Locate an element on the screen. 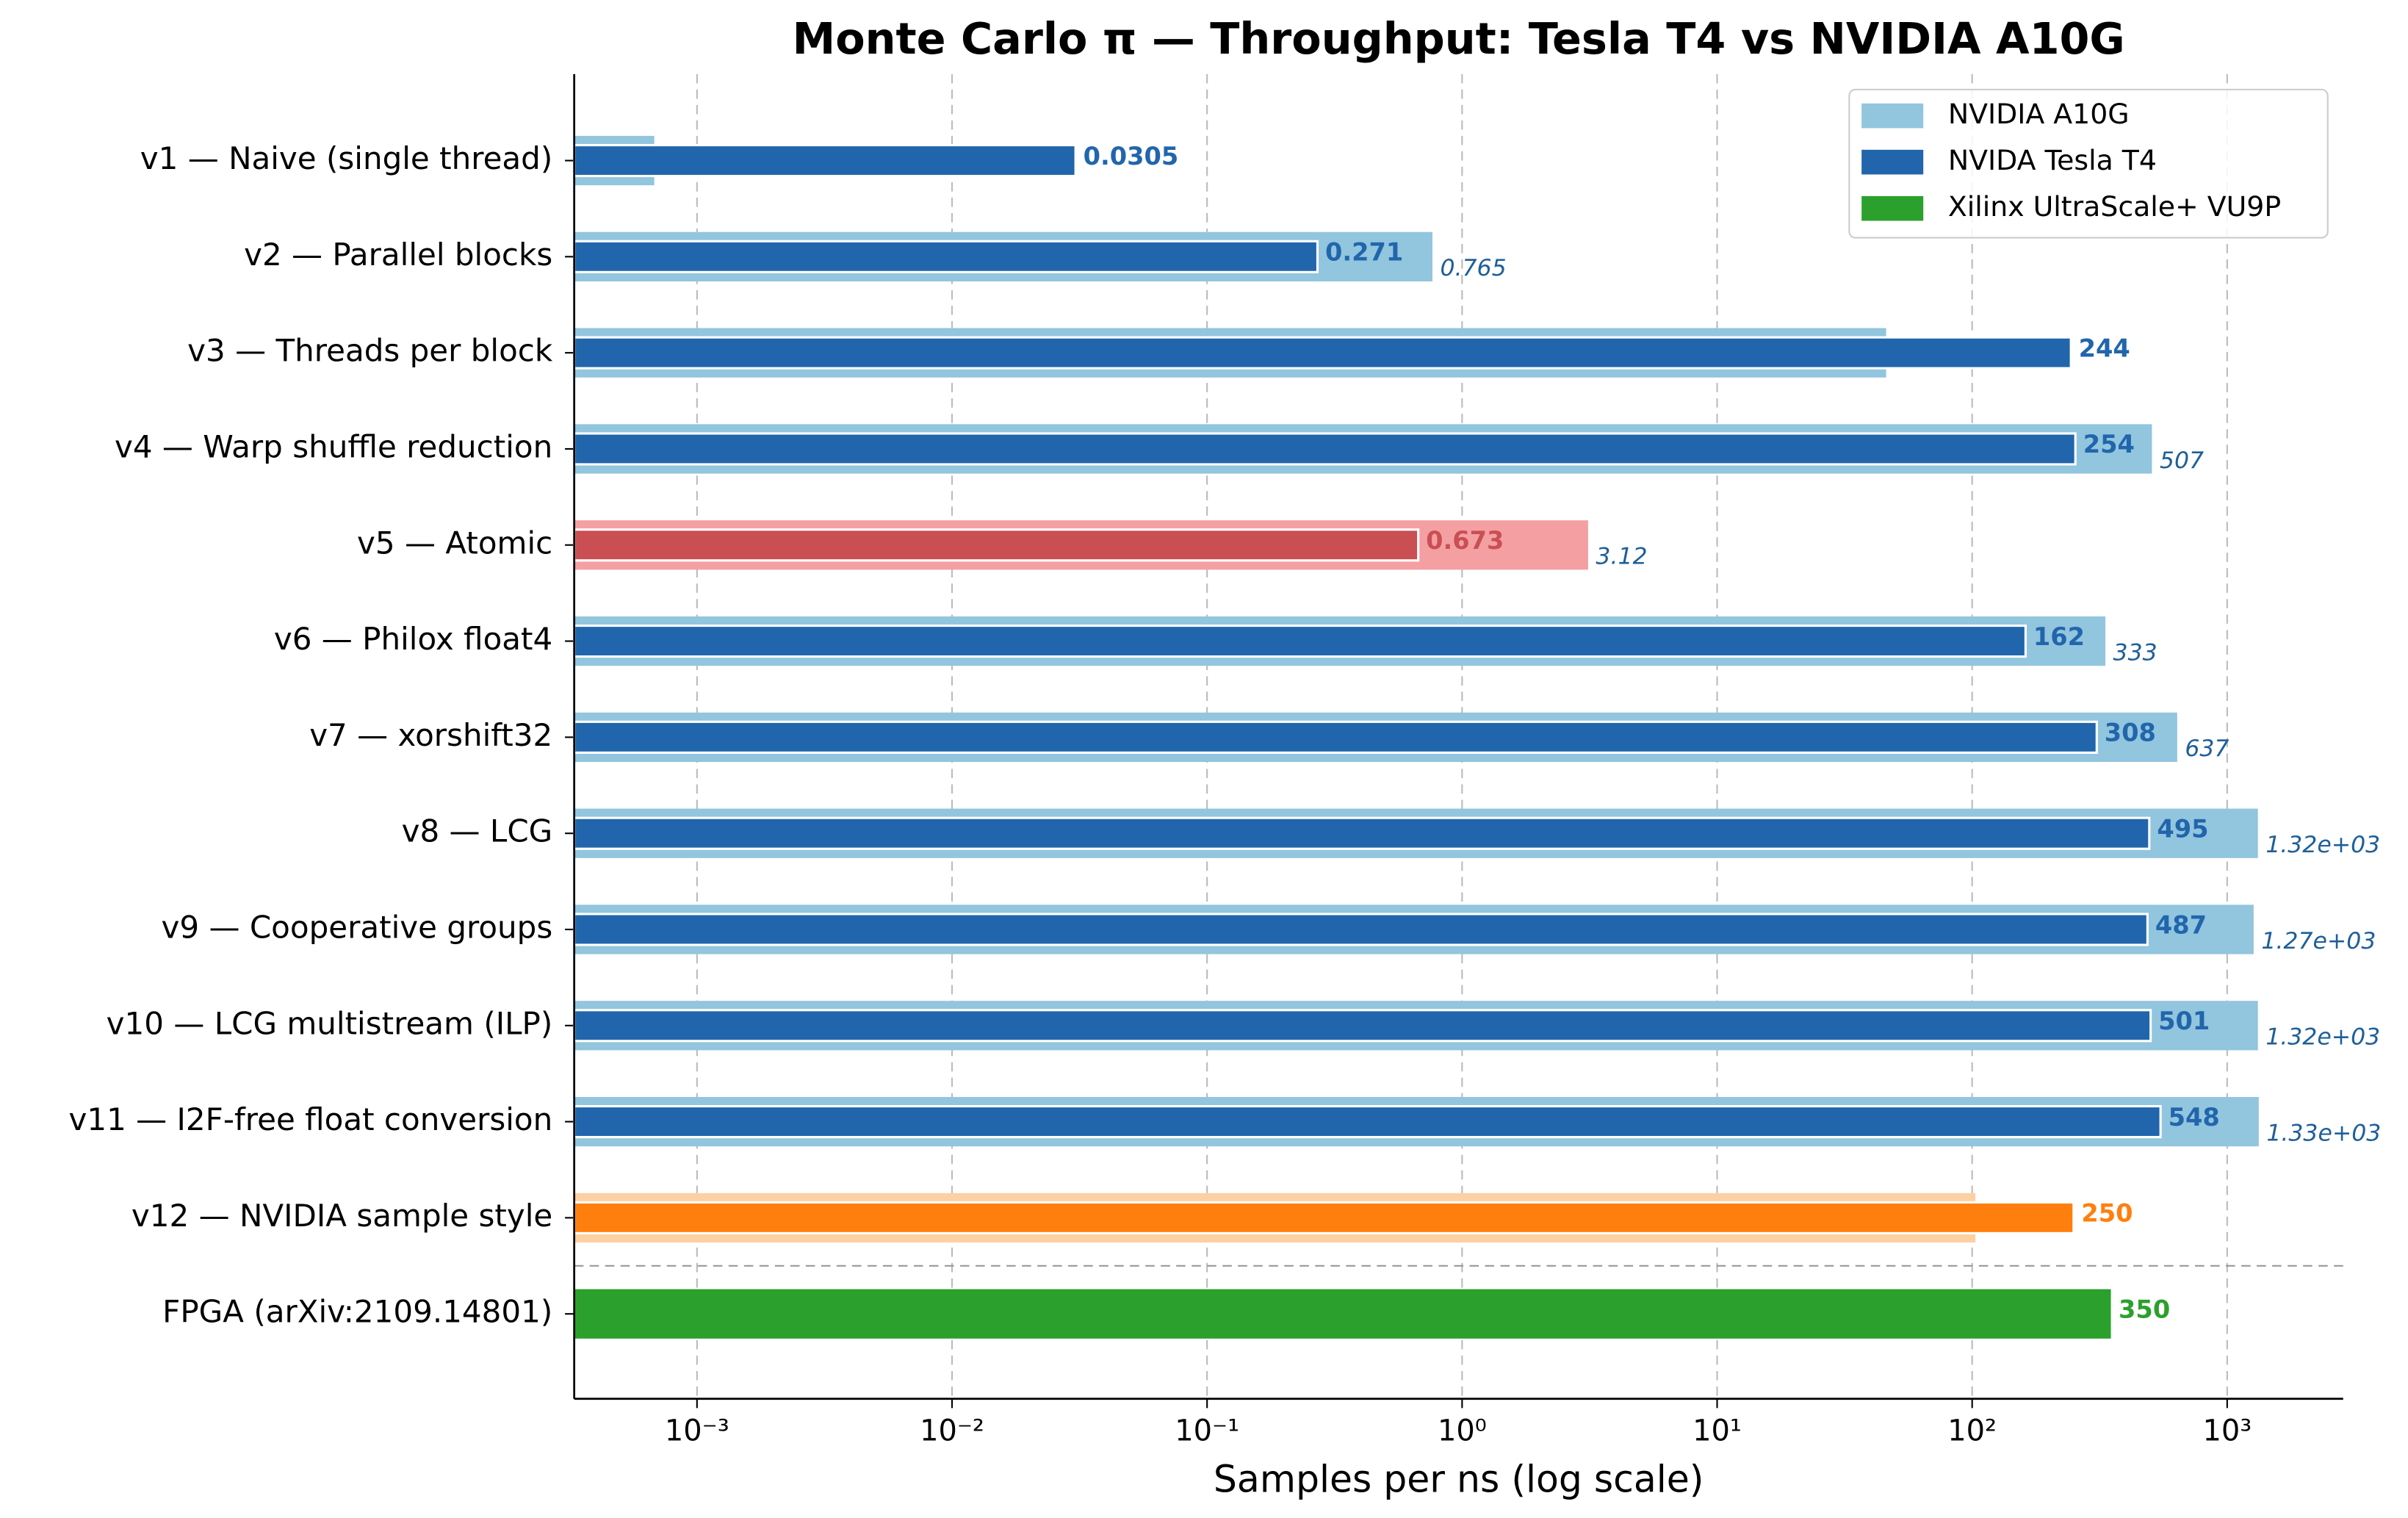  value-label: 548 is located at coordinates (2194, 1117).